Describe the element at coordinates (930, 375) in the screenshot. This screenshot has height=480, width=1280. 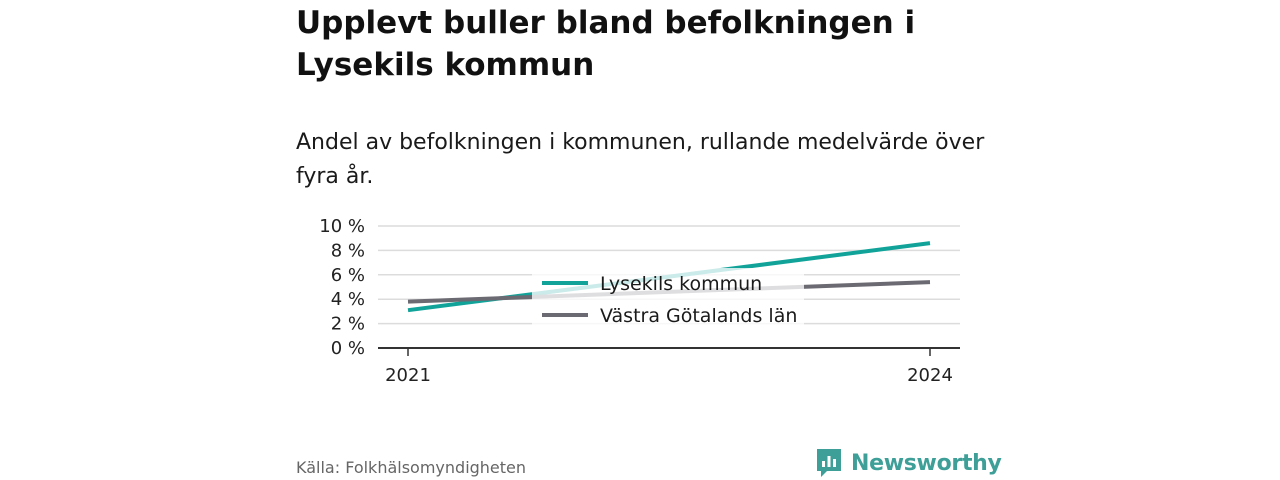
I see `x-tick-label: 2024` at that location.